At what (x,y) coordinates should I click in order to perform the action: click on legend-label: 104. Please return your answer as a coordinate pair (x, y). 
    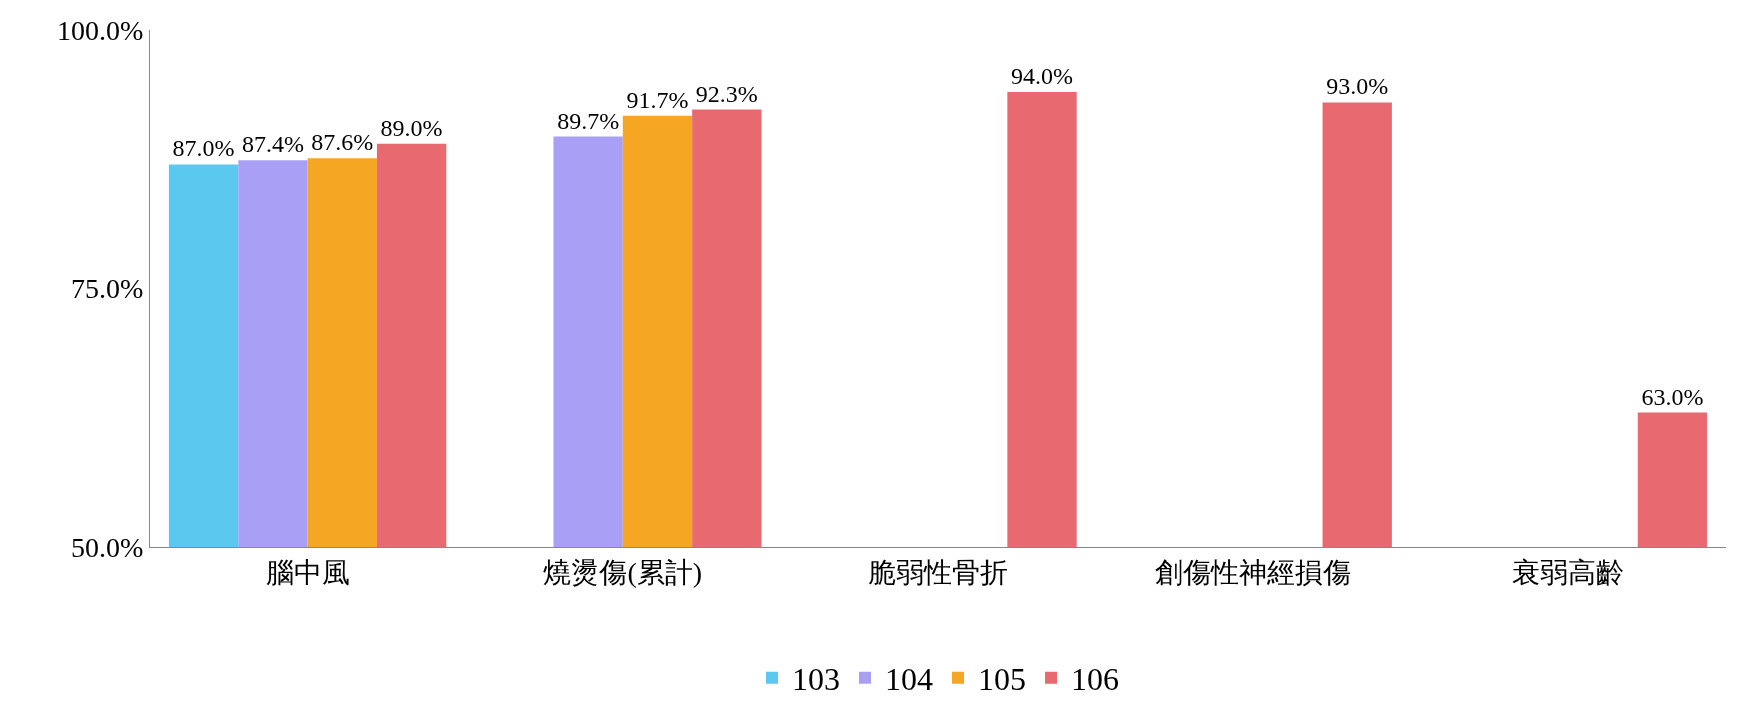
    Looking at the image, I should click on (909, 679).